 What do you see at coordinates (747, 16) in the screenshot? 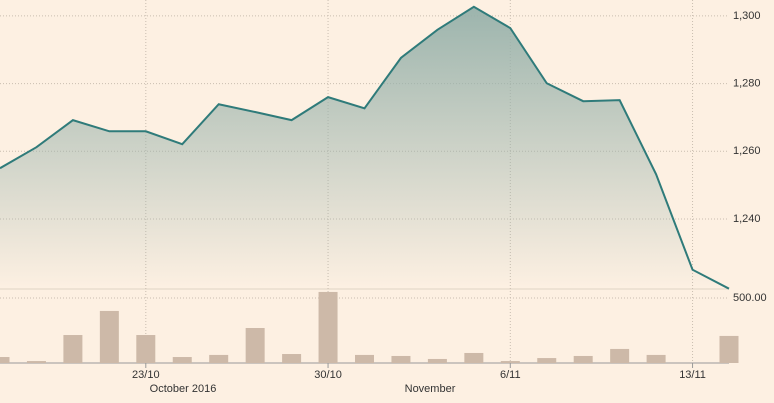
I see `y-tick-label: 1,300` at bounding box center [747, 16].